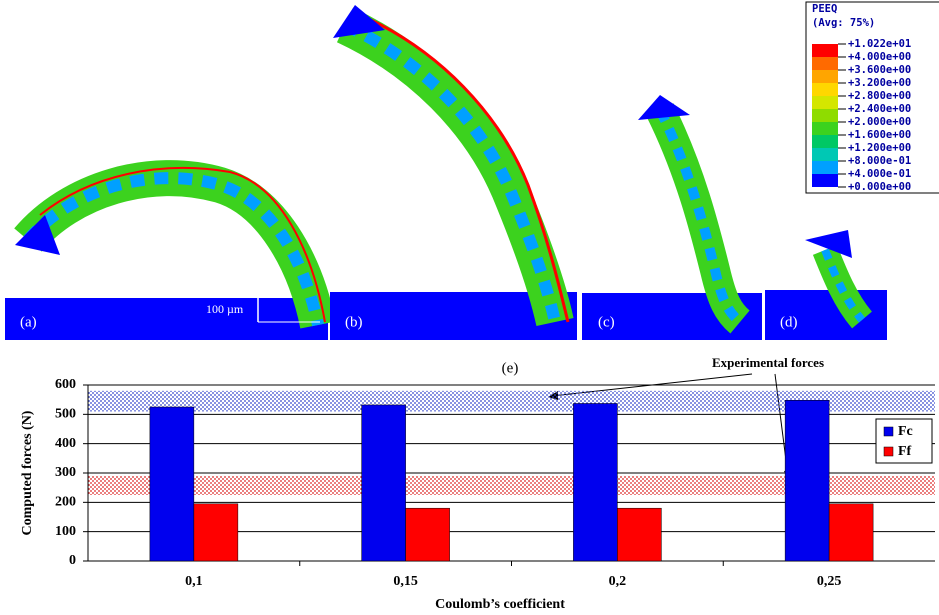 The image size is (939, 615). I want to click on y-tick-label: 300, so click(65, 472).